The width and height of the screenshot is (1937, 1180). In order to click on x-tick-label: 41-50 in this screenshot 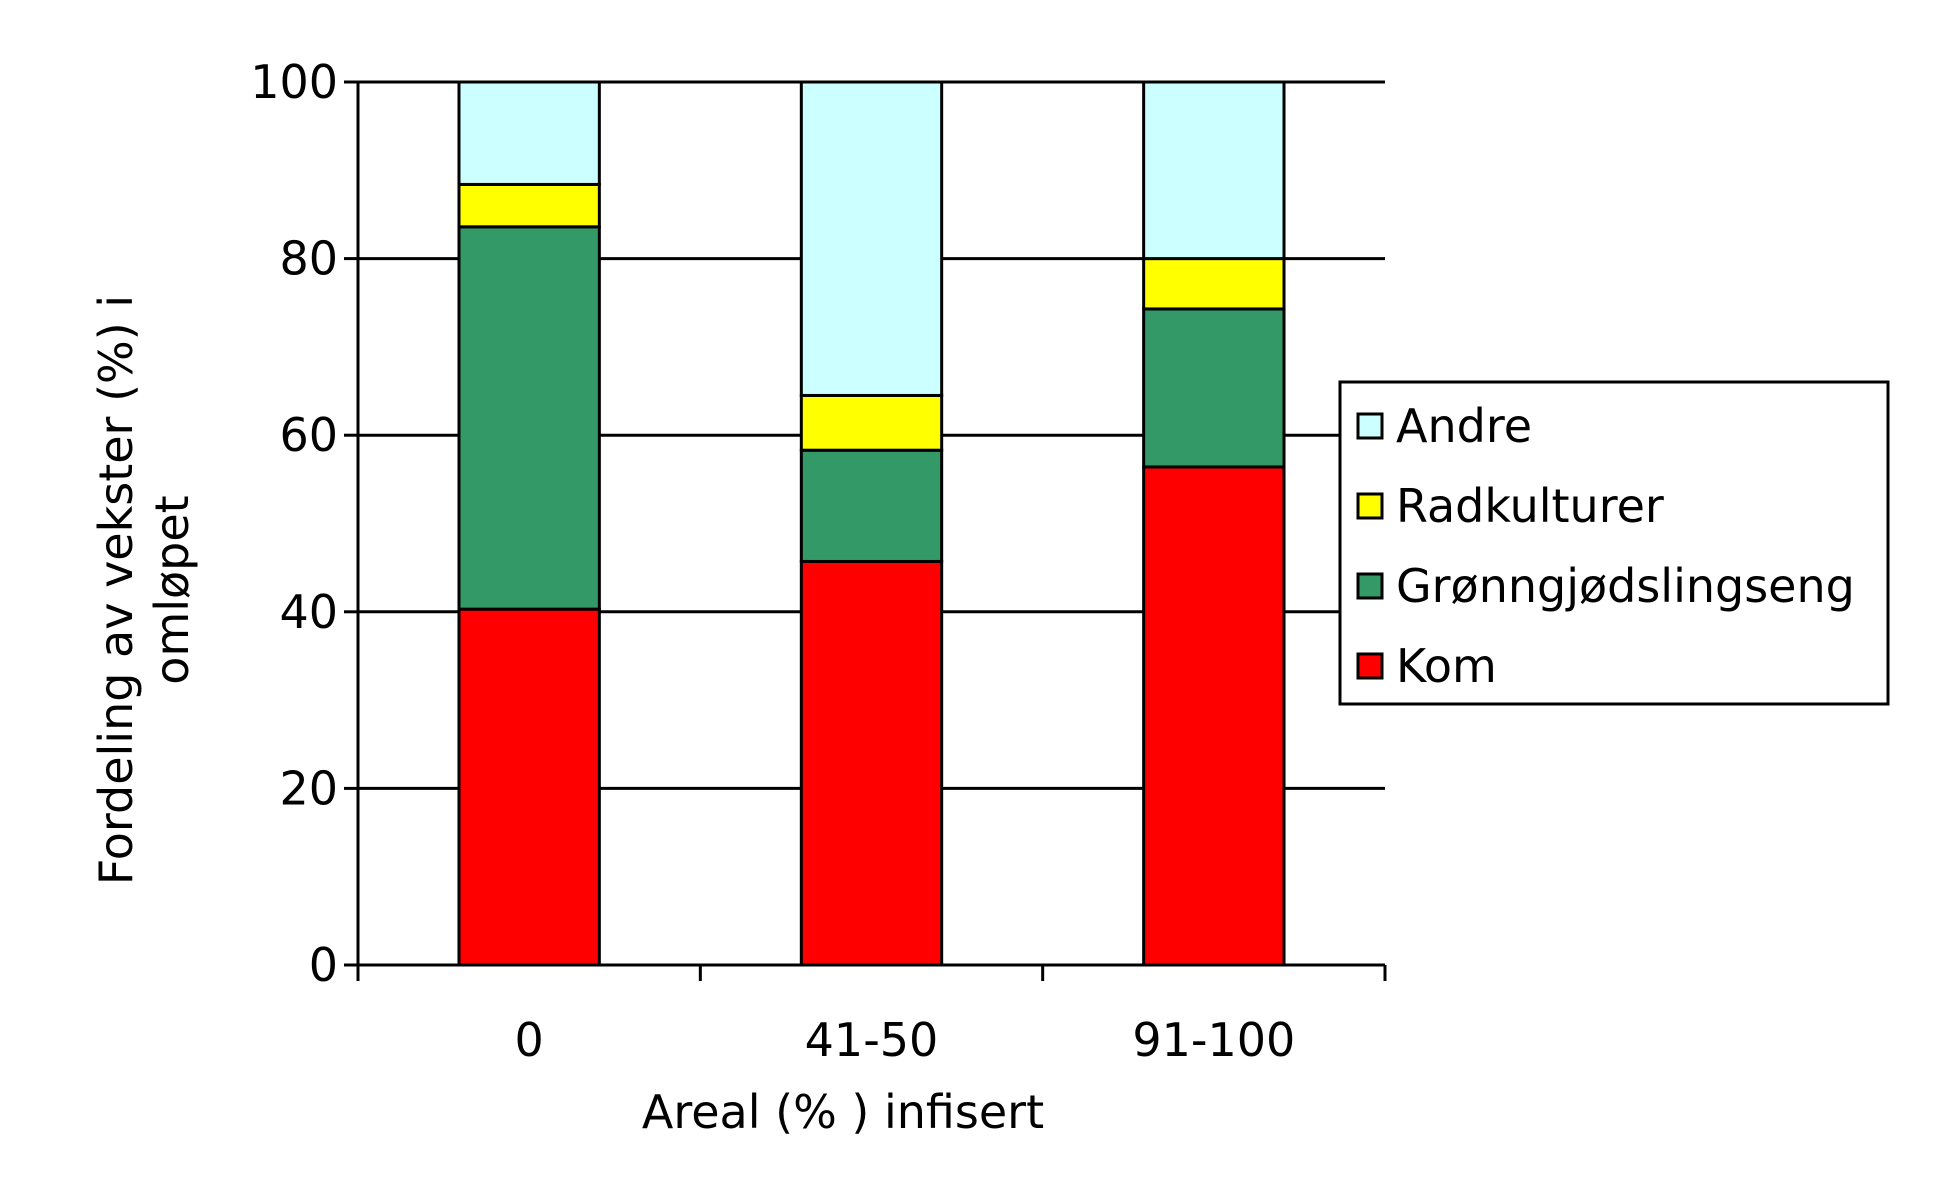, I will do `click(872, 1040)`.